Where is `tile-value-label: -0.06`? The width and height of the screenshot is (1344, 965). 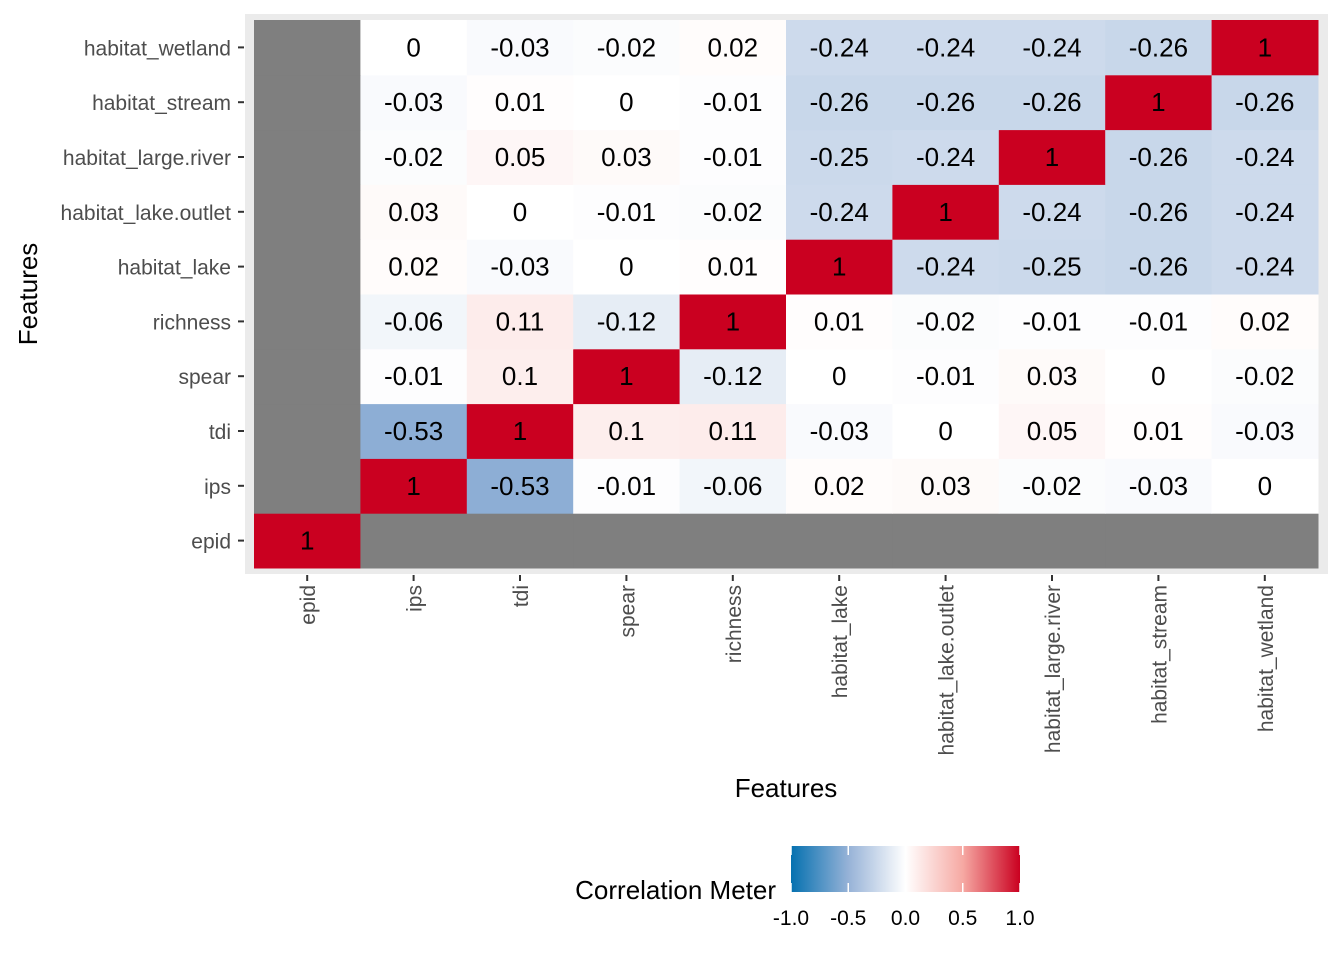
tile-value-label: -0.06 is located at coordinates (732, 486).